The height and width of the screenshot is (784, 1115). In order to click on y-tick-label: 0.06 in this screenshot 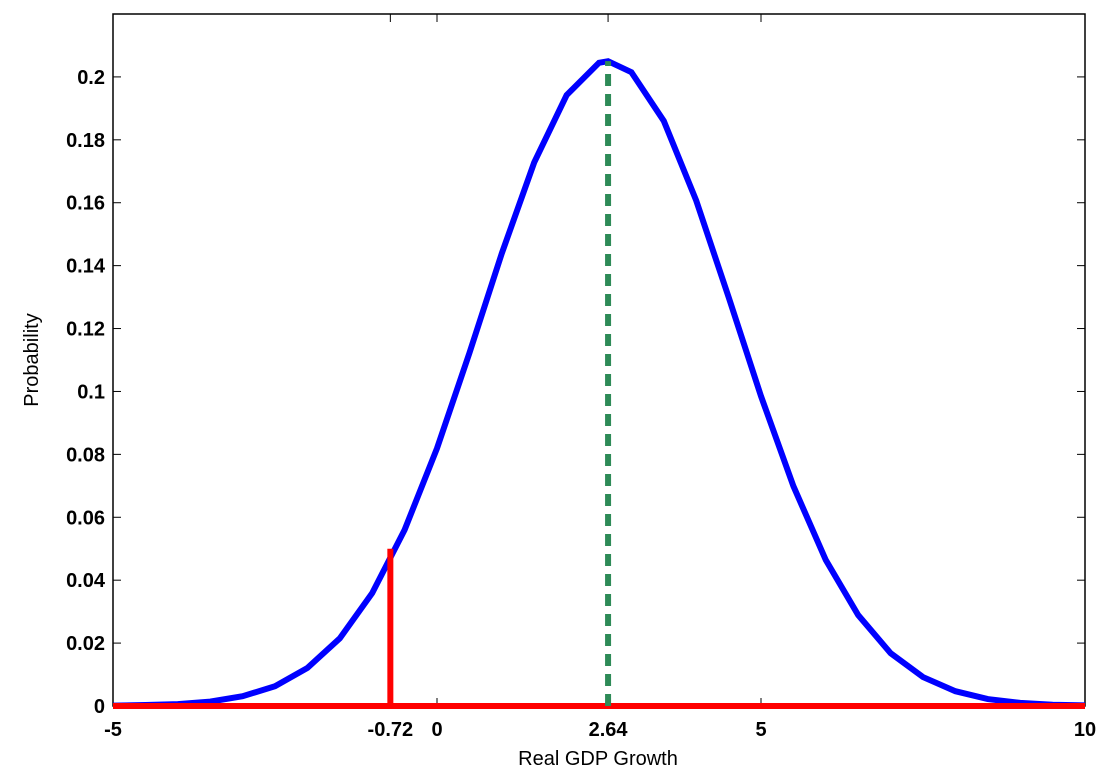, I will do `click(85, 518)`.